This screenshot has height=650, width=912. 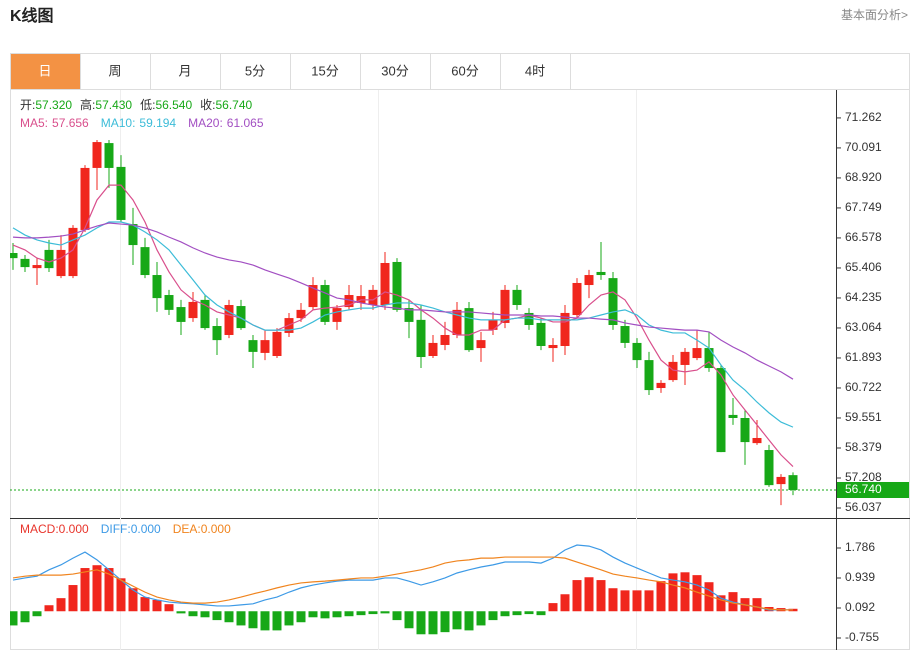 What do you see at coordinates (245, 123) in the screenshot?
I see `ma-value: 61.065` at bounding box center [245, 123].